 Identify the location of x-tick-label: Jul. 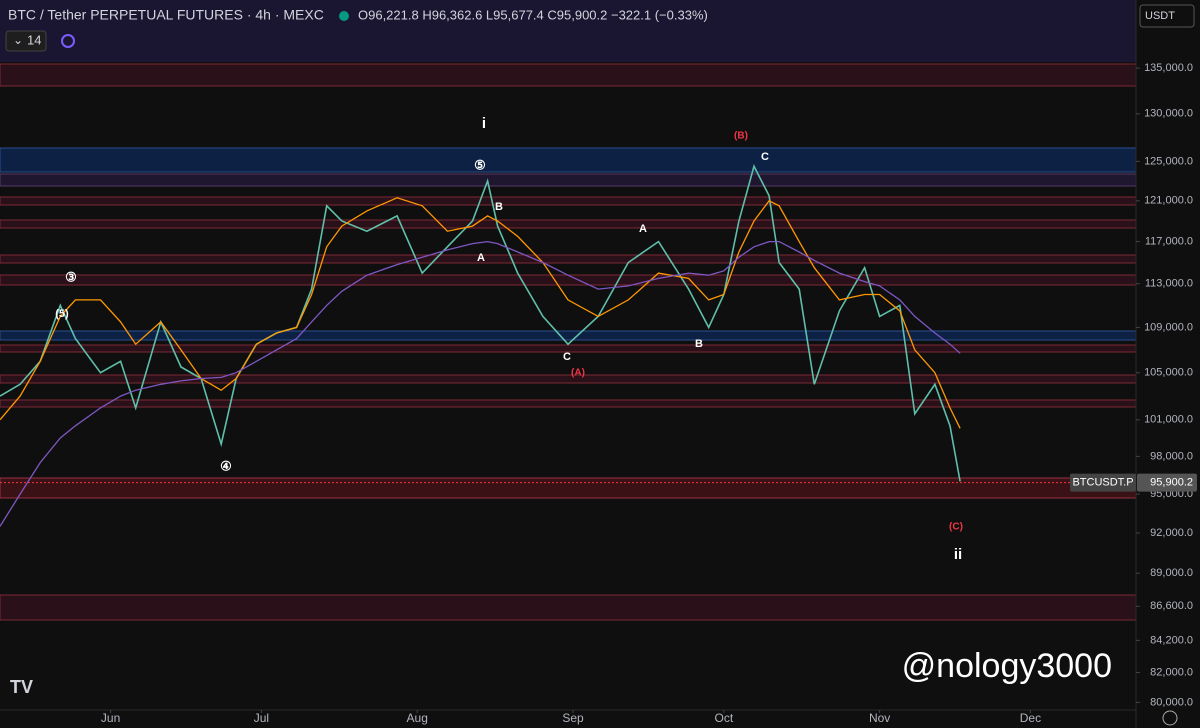
(261, 718).